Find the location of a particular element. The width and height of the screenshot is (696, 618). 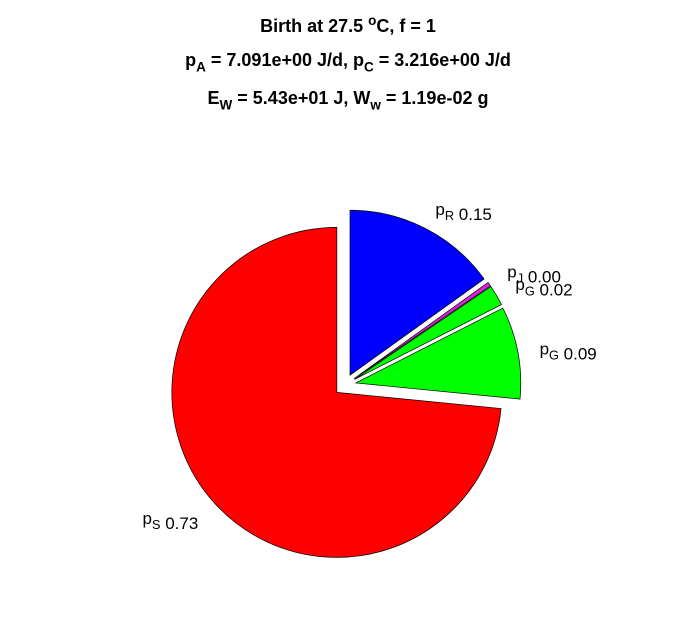

slice-category: pR is located at coordinates (444, 211).